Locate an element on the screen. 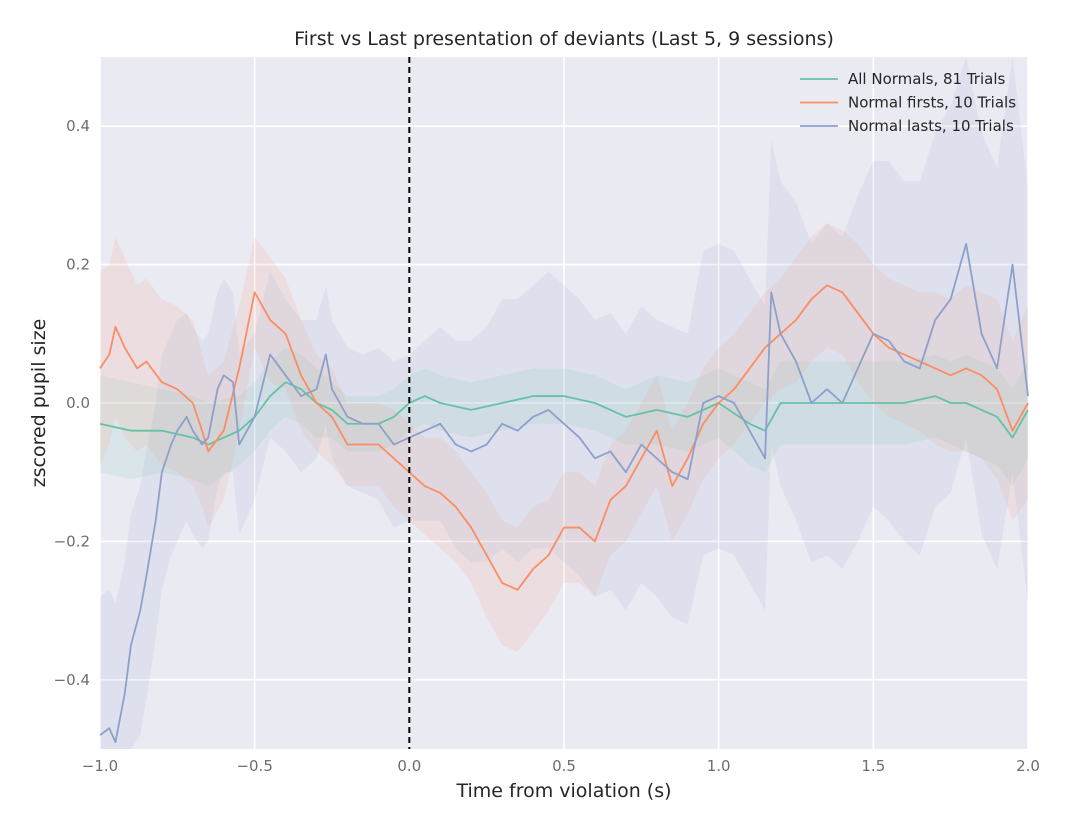 The image size is (1070, 831). y-tick-label: 0.4 is located at coordinates (78, 126).